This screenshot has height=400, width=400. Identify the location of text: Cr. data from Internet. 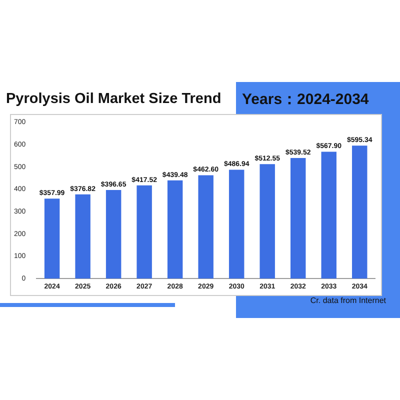
(348, 300).